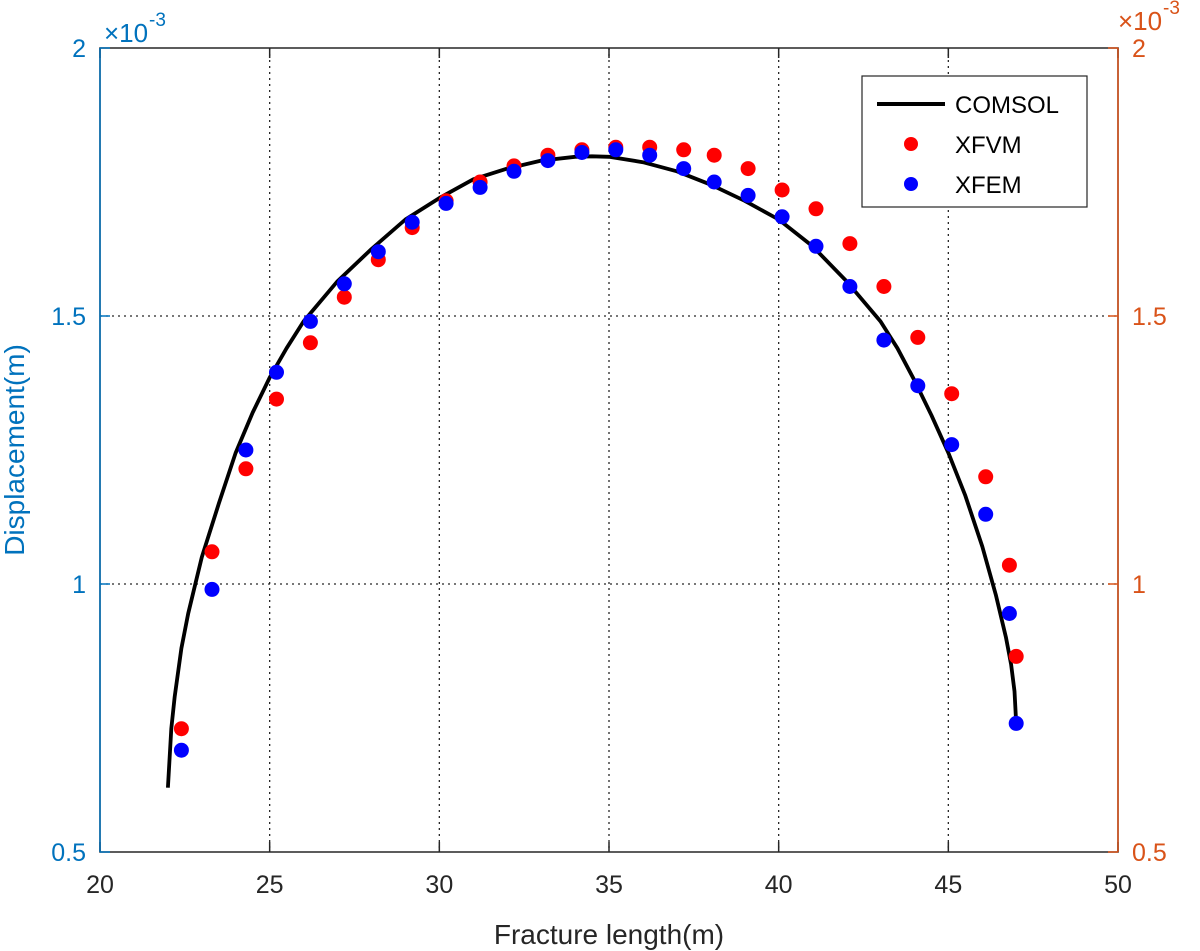 The image size is (1200, 951). What do you see at coordinates (126, 33) in the screenshot?
I see `left-exponent-base: ×10` at bounding box center [126, 33].